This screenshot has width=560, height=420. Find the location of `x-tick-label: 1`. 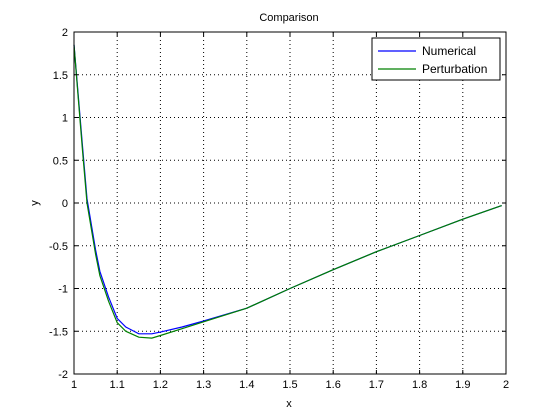

x-tick-label: 1 is located at coordinates (74, 385).